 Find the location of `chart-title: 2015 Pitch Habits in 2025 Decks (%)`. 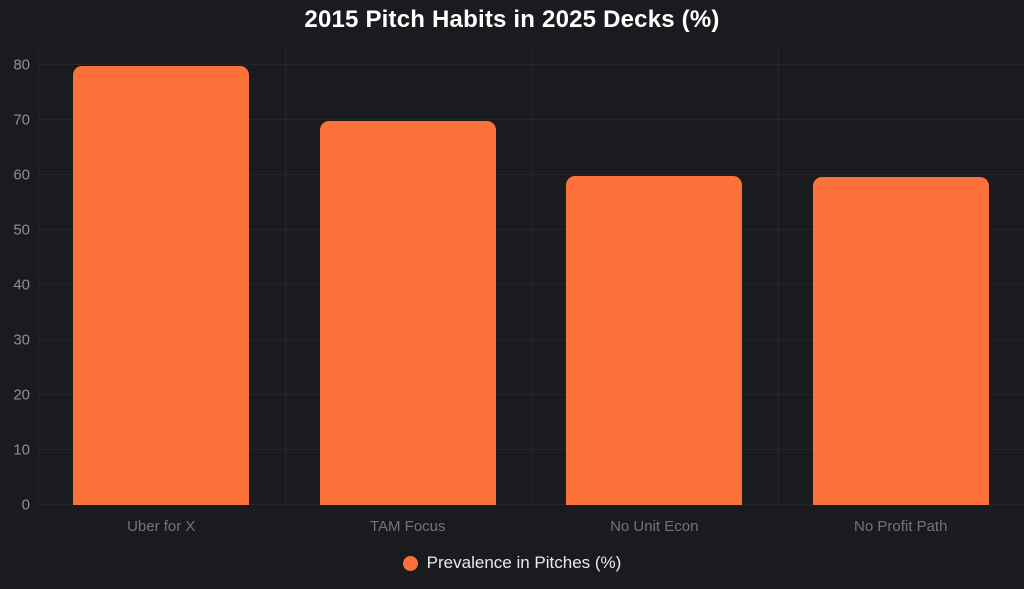

chart-title: 2015 Pitch Habits in 2025 Decks (%) is located at coordinates (512, 19).